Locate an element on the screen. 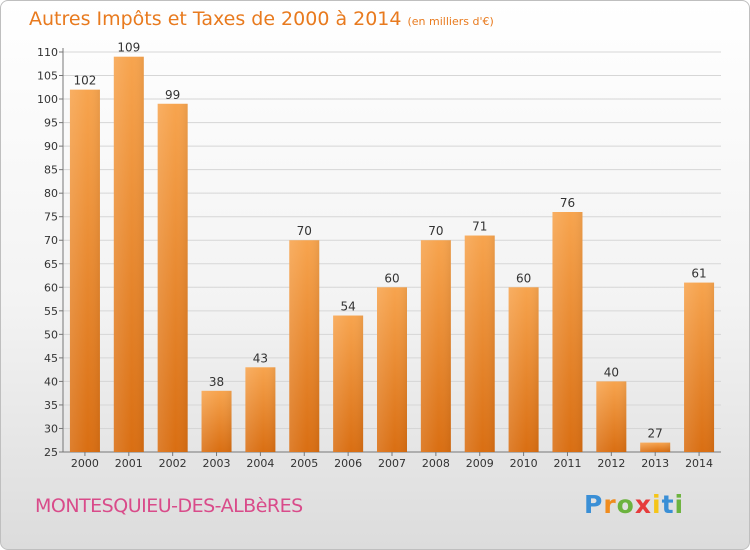 This screenshot has width=750, height=550. x-tick-label: 2008 is located at coordinates (436, 463).